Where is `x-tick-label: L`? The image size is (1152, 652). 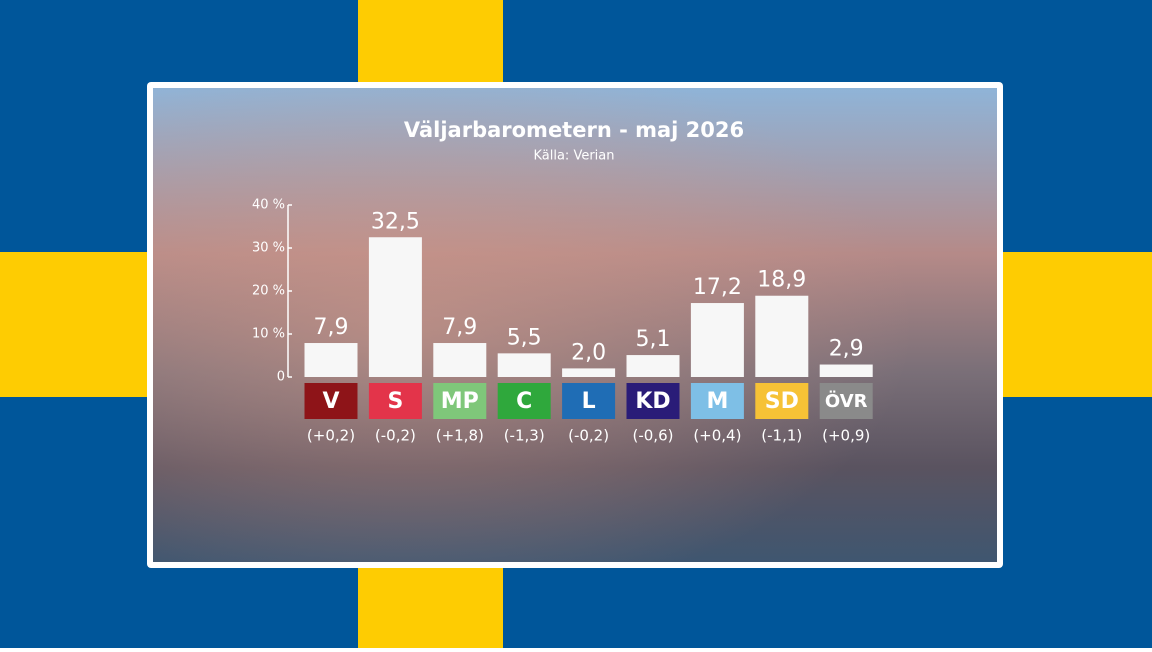 x-tick-label: L is located at coordinates (589, 401).